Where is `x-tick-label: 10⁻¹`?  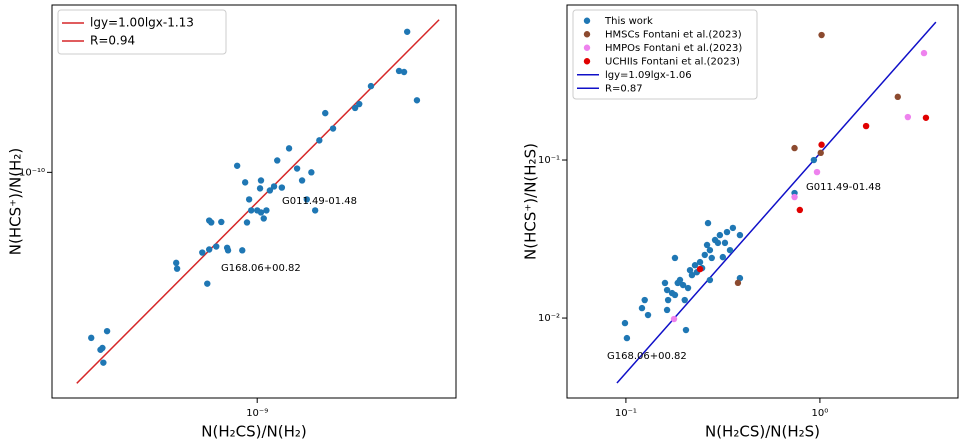
x-tick-label: 10⁻¹ is located at coordinates (626, 413).